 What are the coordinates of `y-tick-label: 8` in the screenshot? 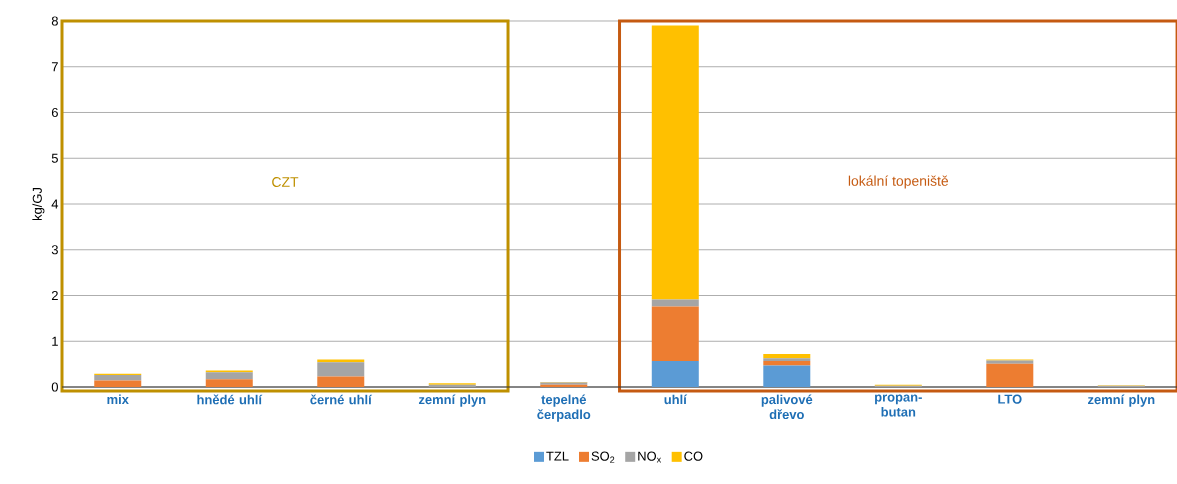 It's located at (54, 21).